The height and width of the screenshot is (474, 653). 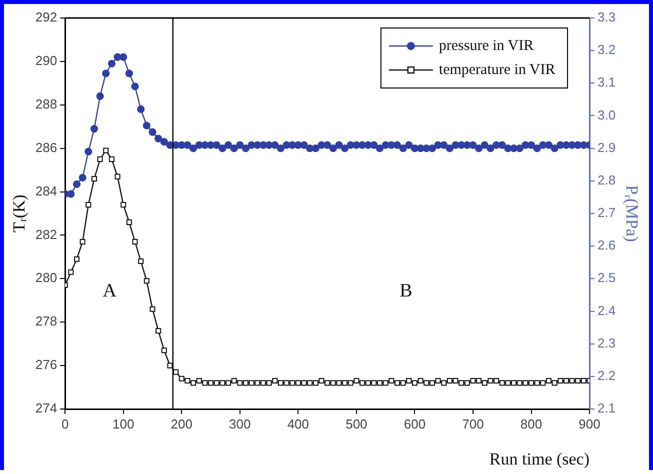 I want to click on x-tick-label: 400, so click(x=298, y=424).